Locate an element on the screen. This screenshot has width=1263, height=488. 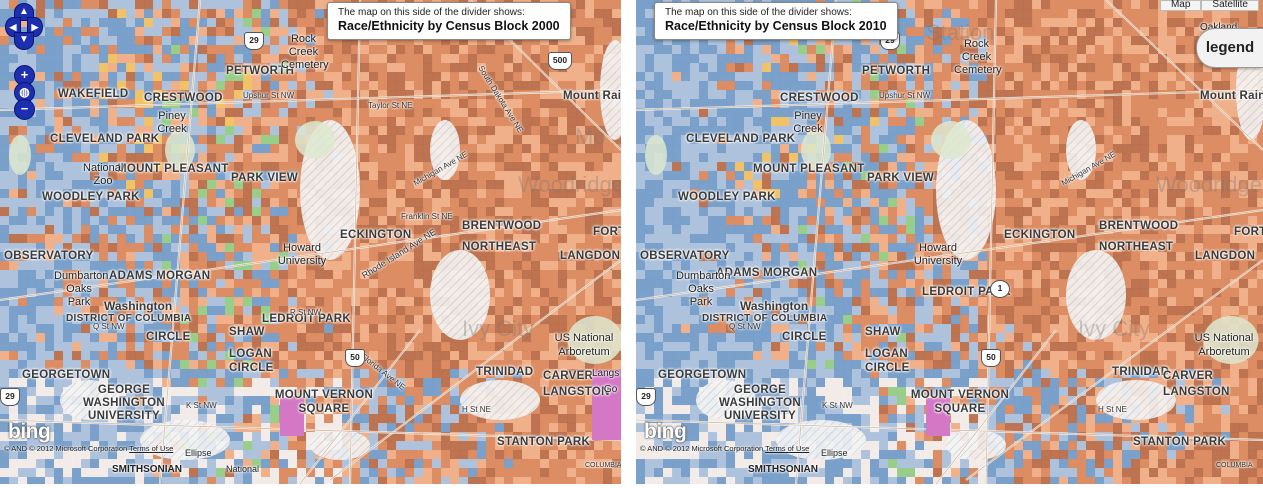
label-park-view: PARK VIEW is located at coordinates (265, 178).